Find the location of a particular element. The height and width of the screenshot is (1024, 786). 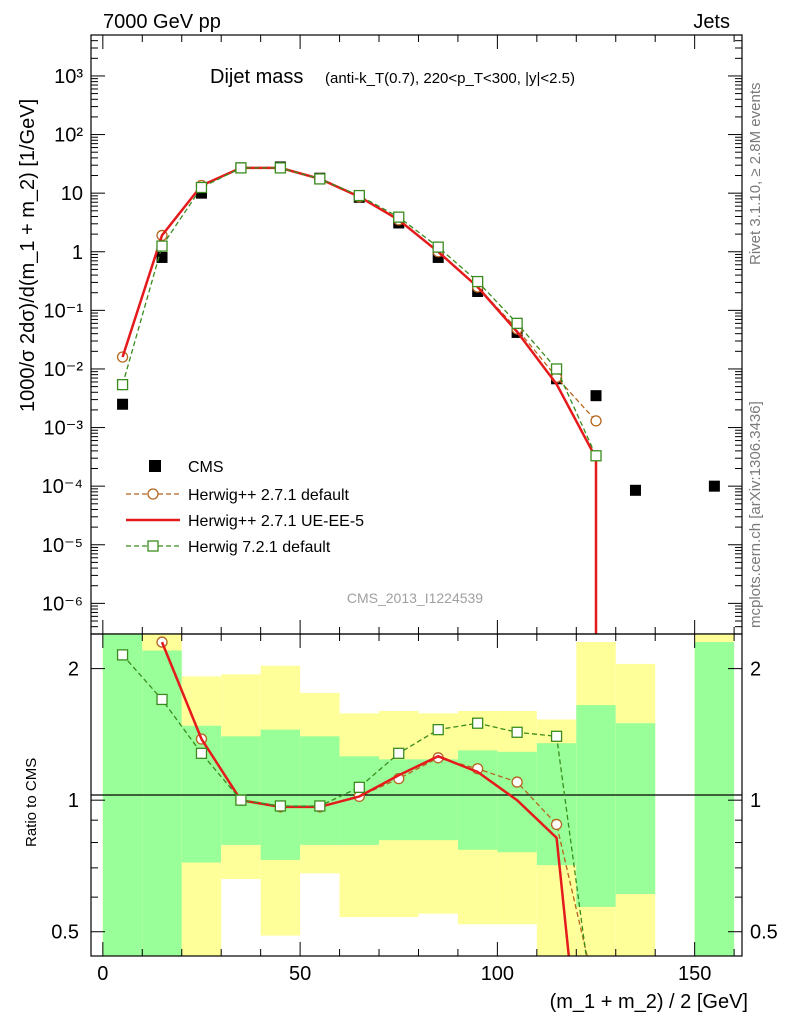

ratio-x-tick-label: 50 is located at coordinates (300, 974).